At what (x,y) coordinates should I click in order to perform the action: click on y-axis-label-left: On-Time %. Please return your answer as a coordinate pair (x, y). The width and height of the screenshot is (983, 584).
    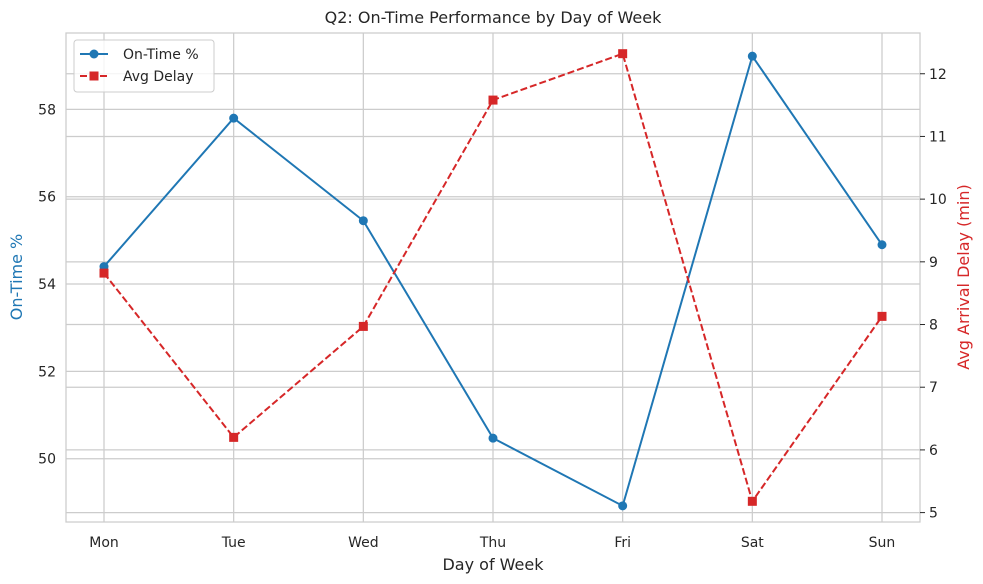
    Looking at the image, I should click on (16, 277).